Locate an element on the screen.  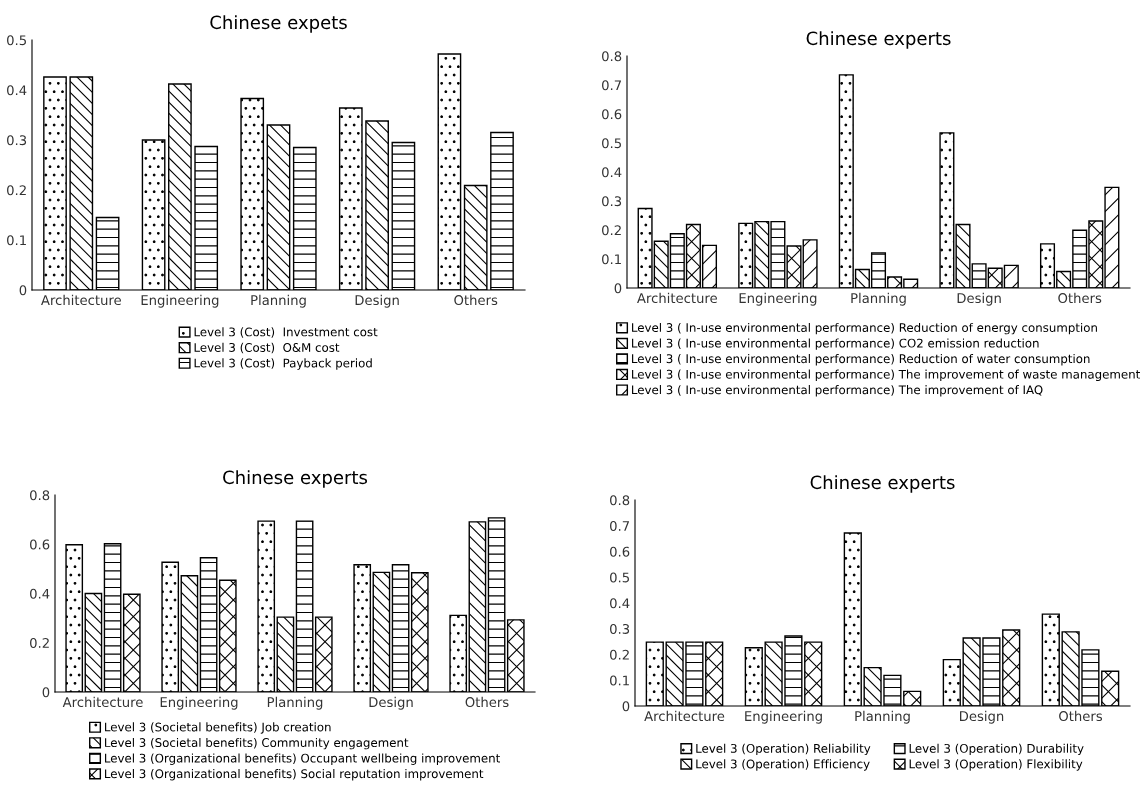
legend-label: Level 3 (Cost) Payback period is located at coordinates (283, 364).